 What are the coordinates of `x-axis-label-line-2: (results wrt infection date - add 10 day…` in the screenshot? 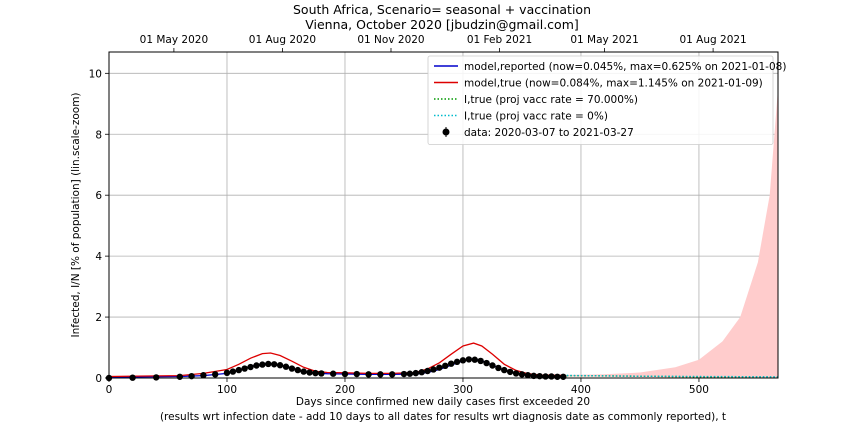 It's located at (443, 417).